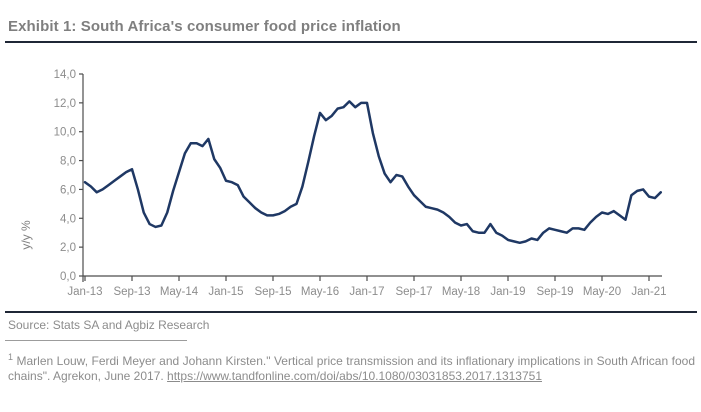 This screenshot has width=701, height=412. I want to click on svg-text: May-20, so click(602, 292).